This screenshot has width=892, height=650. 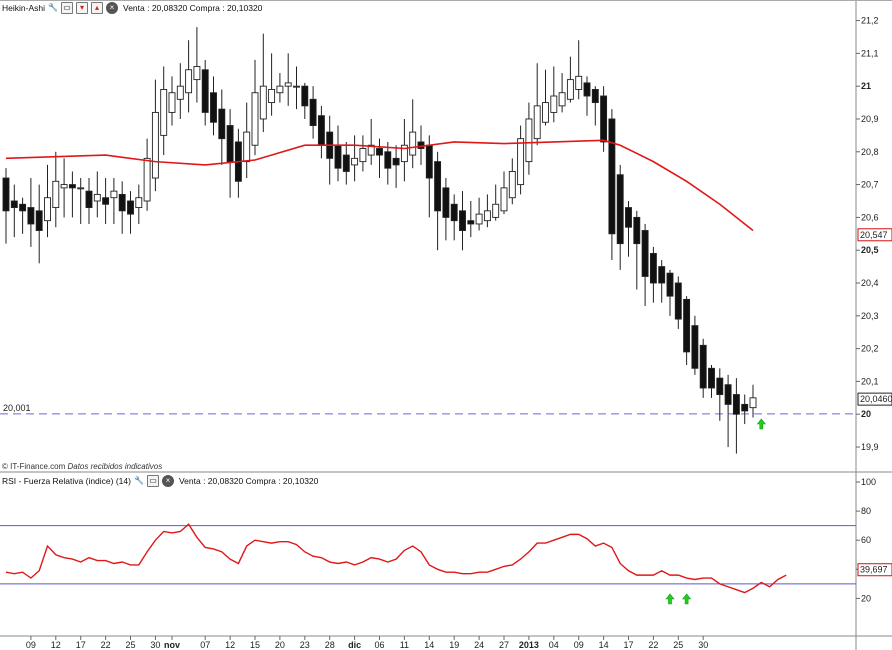 I want to click on time-tick-label: 24, so click(x=479, y=645).